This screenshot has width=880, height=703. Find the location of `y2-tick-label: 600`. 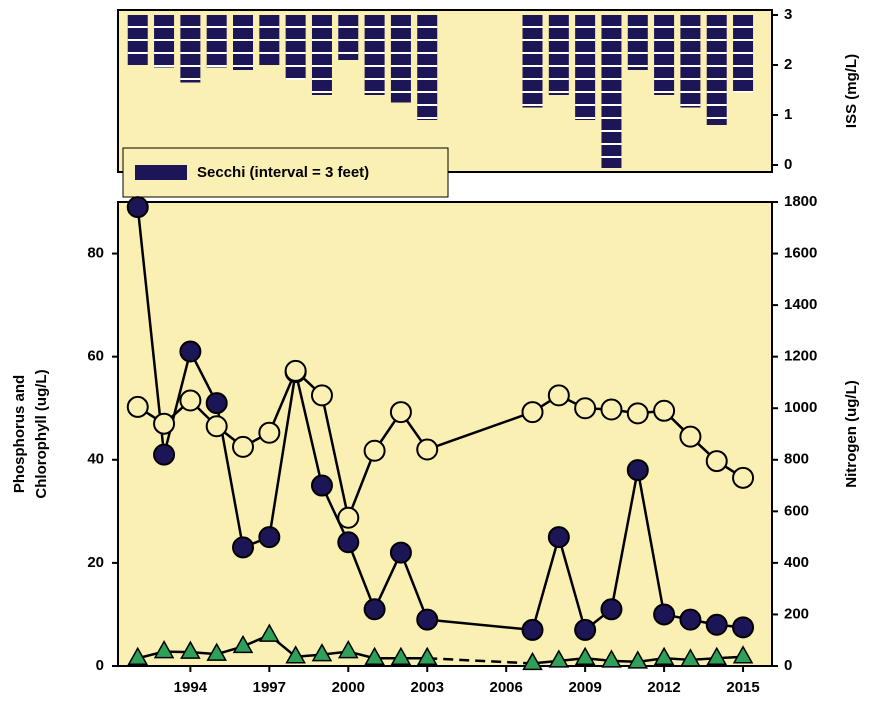

y2-tick-label: 600 is located at coordinates (796, 510).